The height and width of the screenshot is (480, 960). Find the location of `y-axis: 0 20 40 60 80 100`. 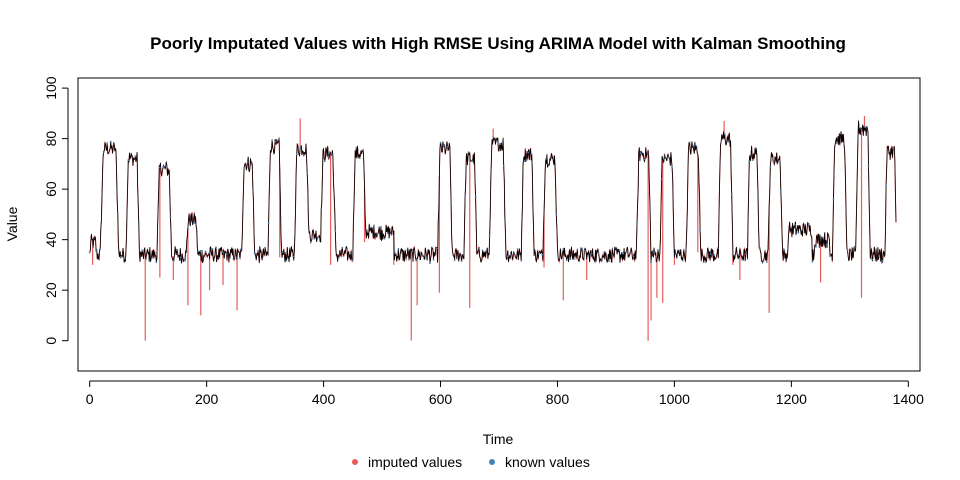

y-axis: 0 20 40 60 80 100 is located at coordinates (56, 210).